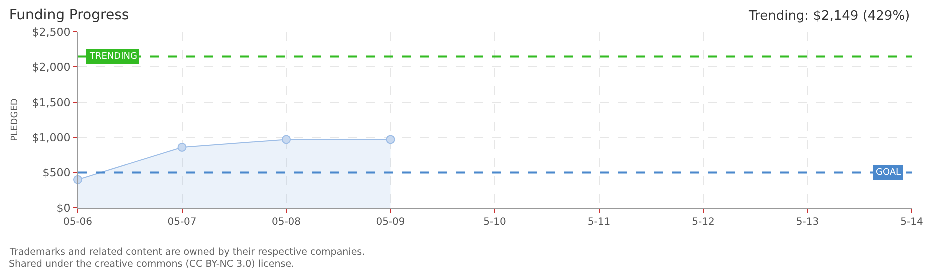  What do you see at coordinates (391, 222) in the screenshot?
I see `x-tick-label: 05-09` at bounding box center [391, 222].